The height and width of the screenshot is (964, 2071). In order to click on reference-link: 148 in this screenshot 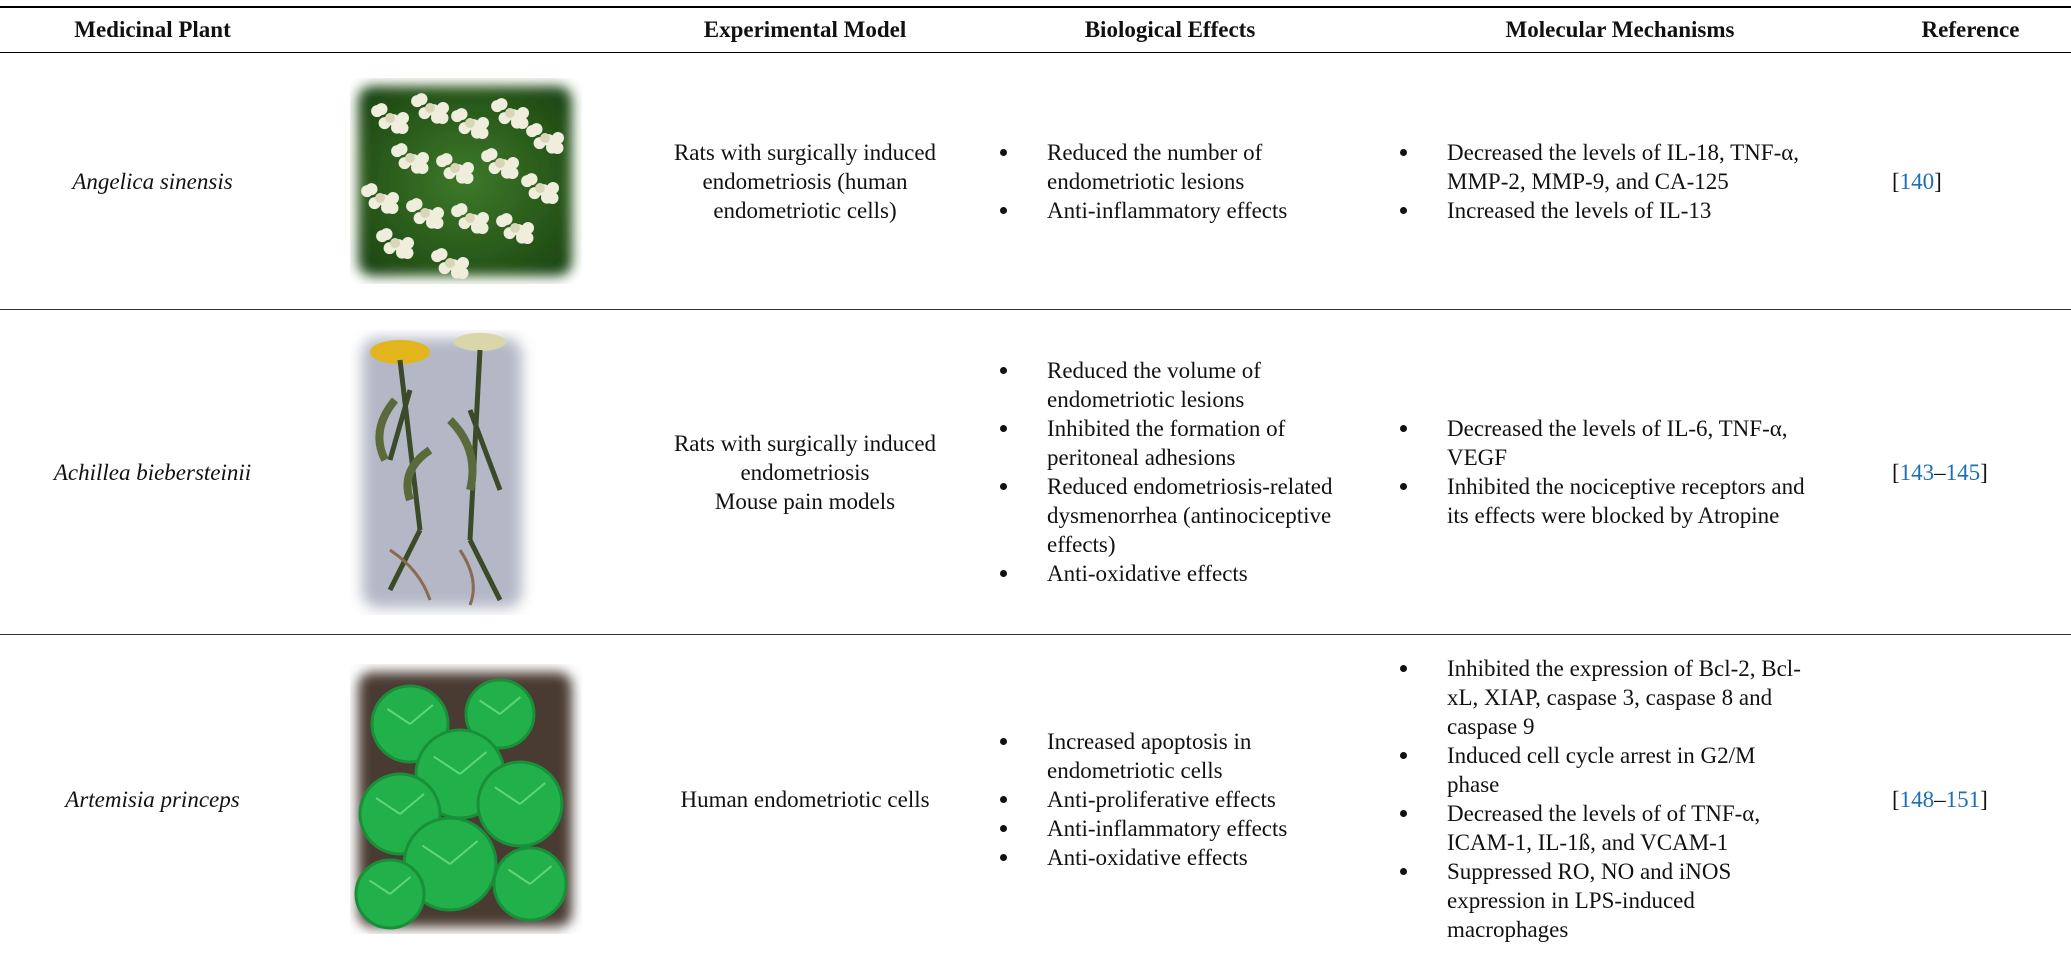, I will do `click(1917, 799)`.